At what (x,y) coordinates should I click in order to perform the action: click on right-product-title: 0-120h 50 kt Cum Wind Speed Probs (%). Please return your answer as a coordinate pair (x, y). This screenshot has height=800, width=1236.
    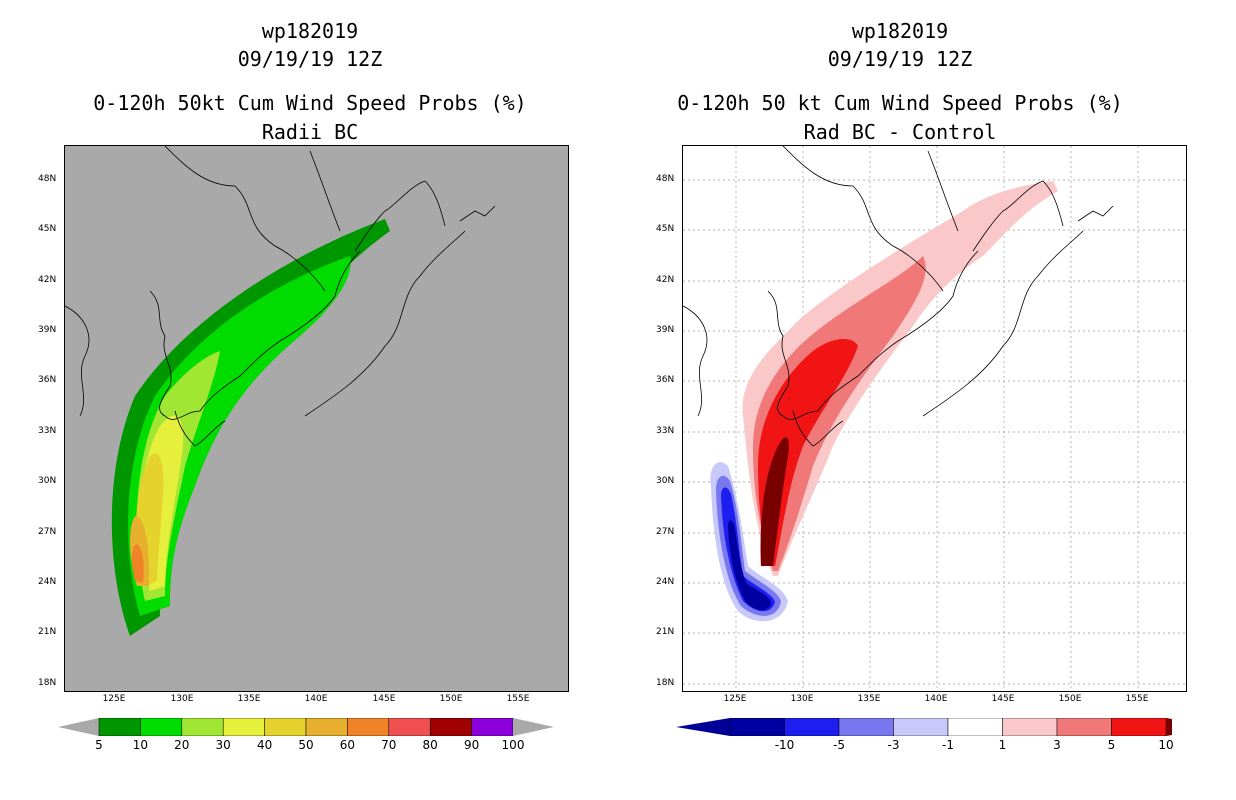
    Looking at the image, I should click on (900, 103).